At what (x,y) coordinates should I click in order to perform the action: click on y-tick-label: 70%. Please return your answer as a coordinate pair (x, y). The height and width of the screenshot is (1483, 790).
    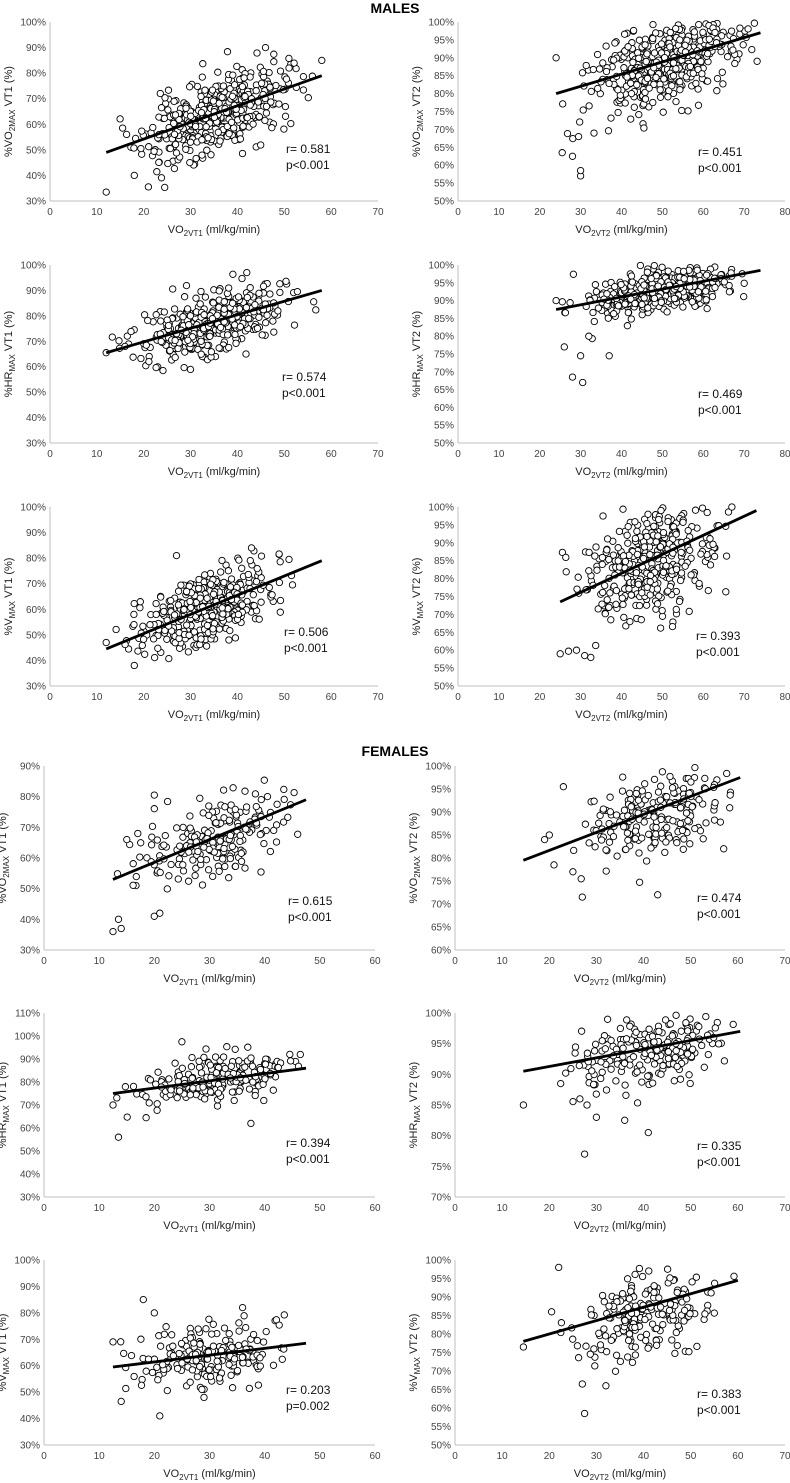
    Looking at the image, I should click on (441, 905).